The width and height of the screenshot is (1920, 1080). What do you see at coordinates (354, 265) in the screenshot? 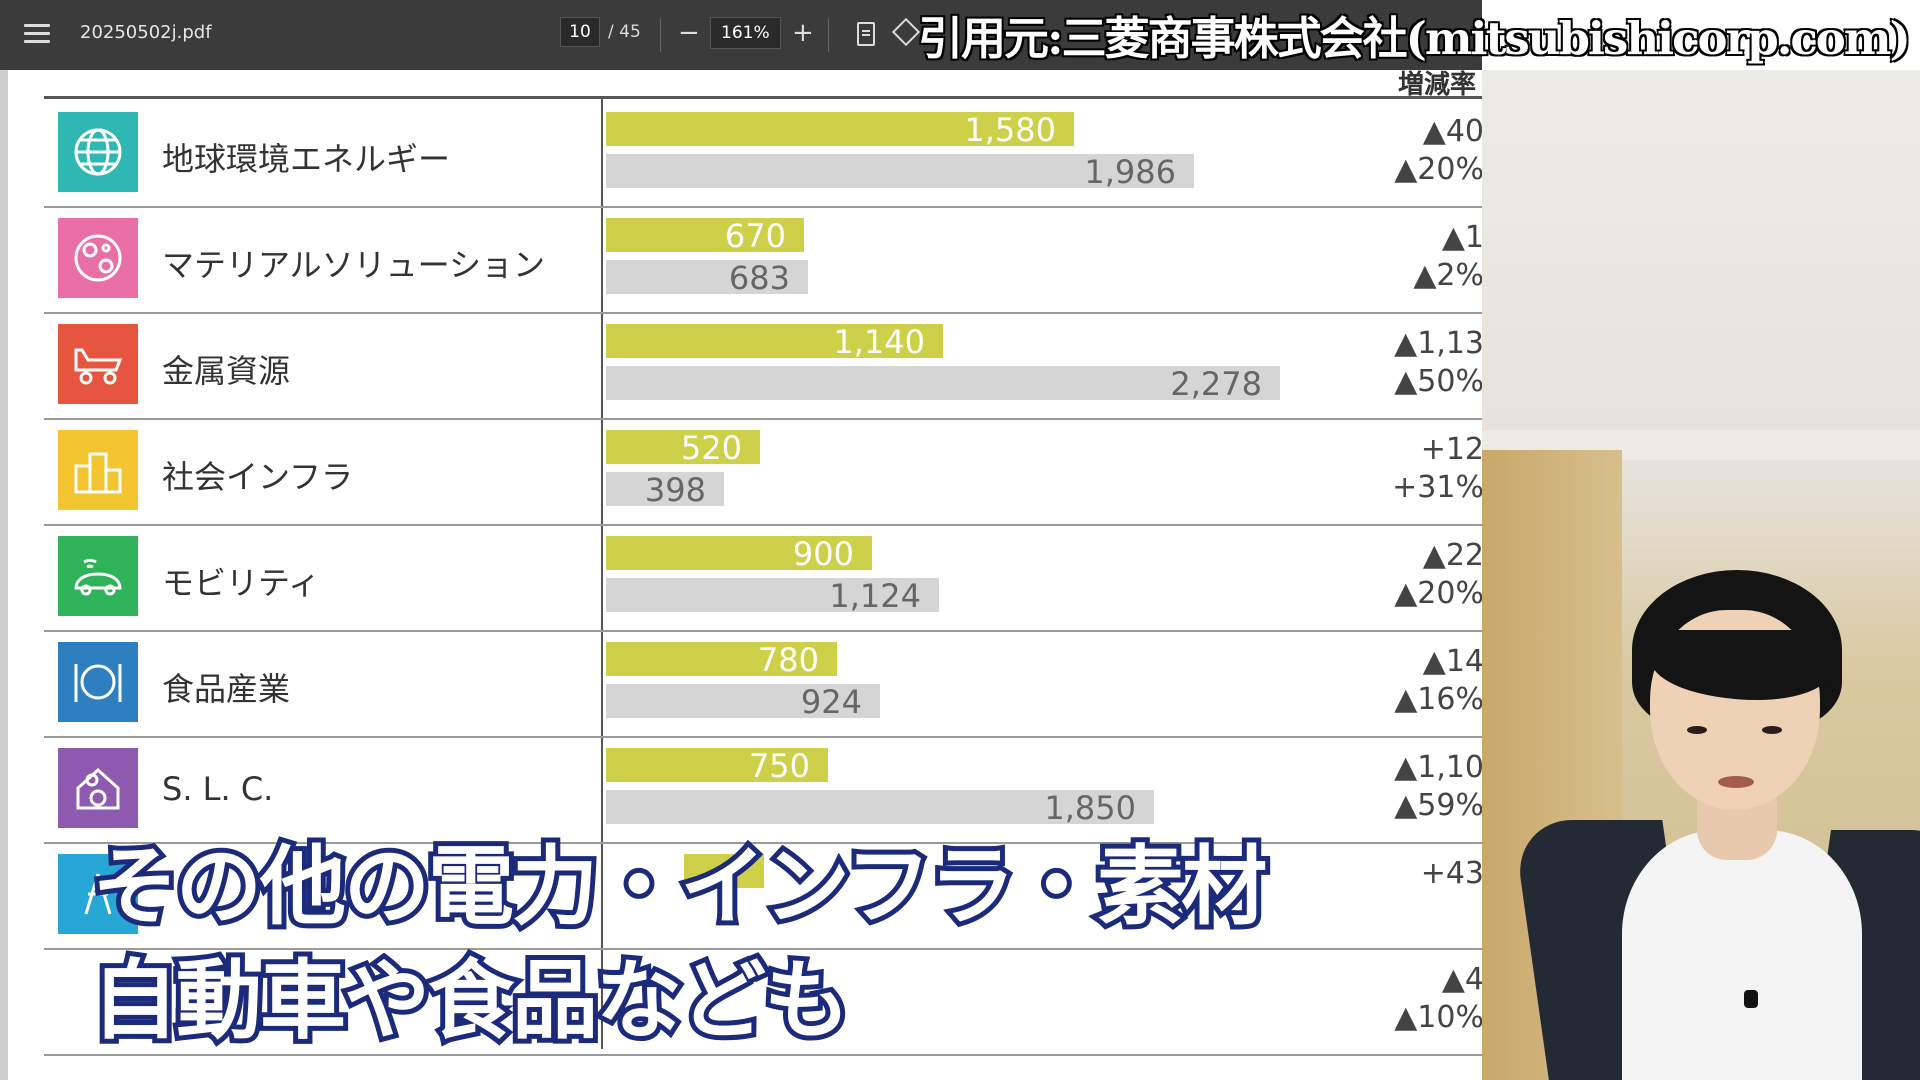
I see `segment-name: マテリアルソリューション` at bounding box center [354, 265].